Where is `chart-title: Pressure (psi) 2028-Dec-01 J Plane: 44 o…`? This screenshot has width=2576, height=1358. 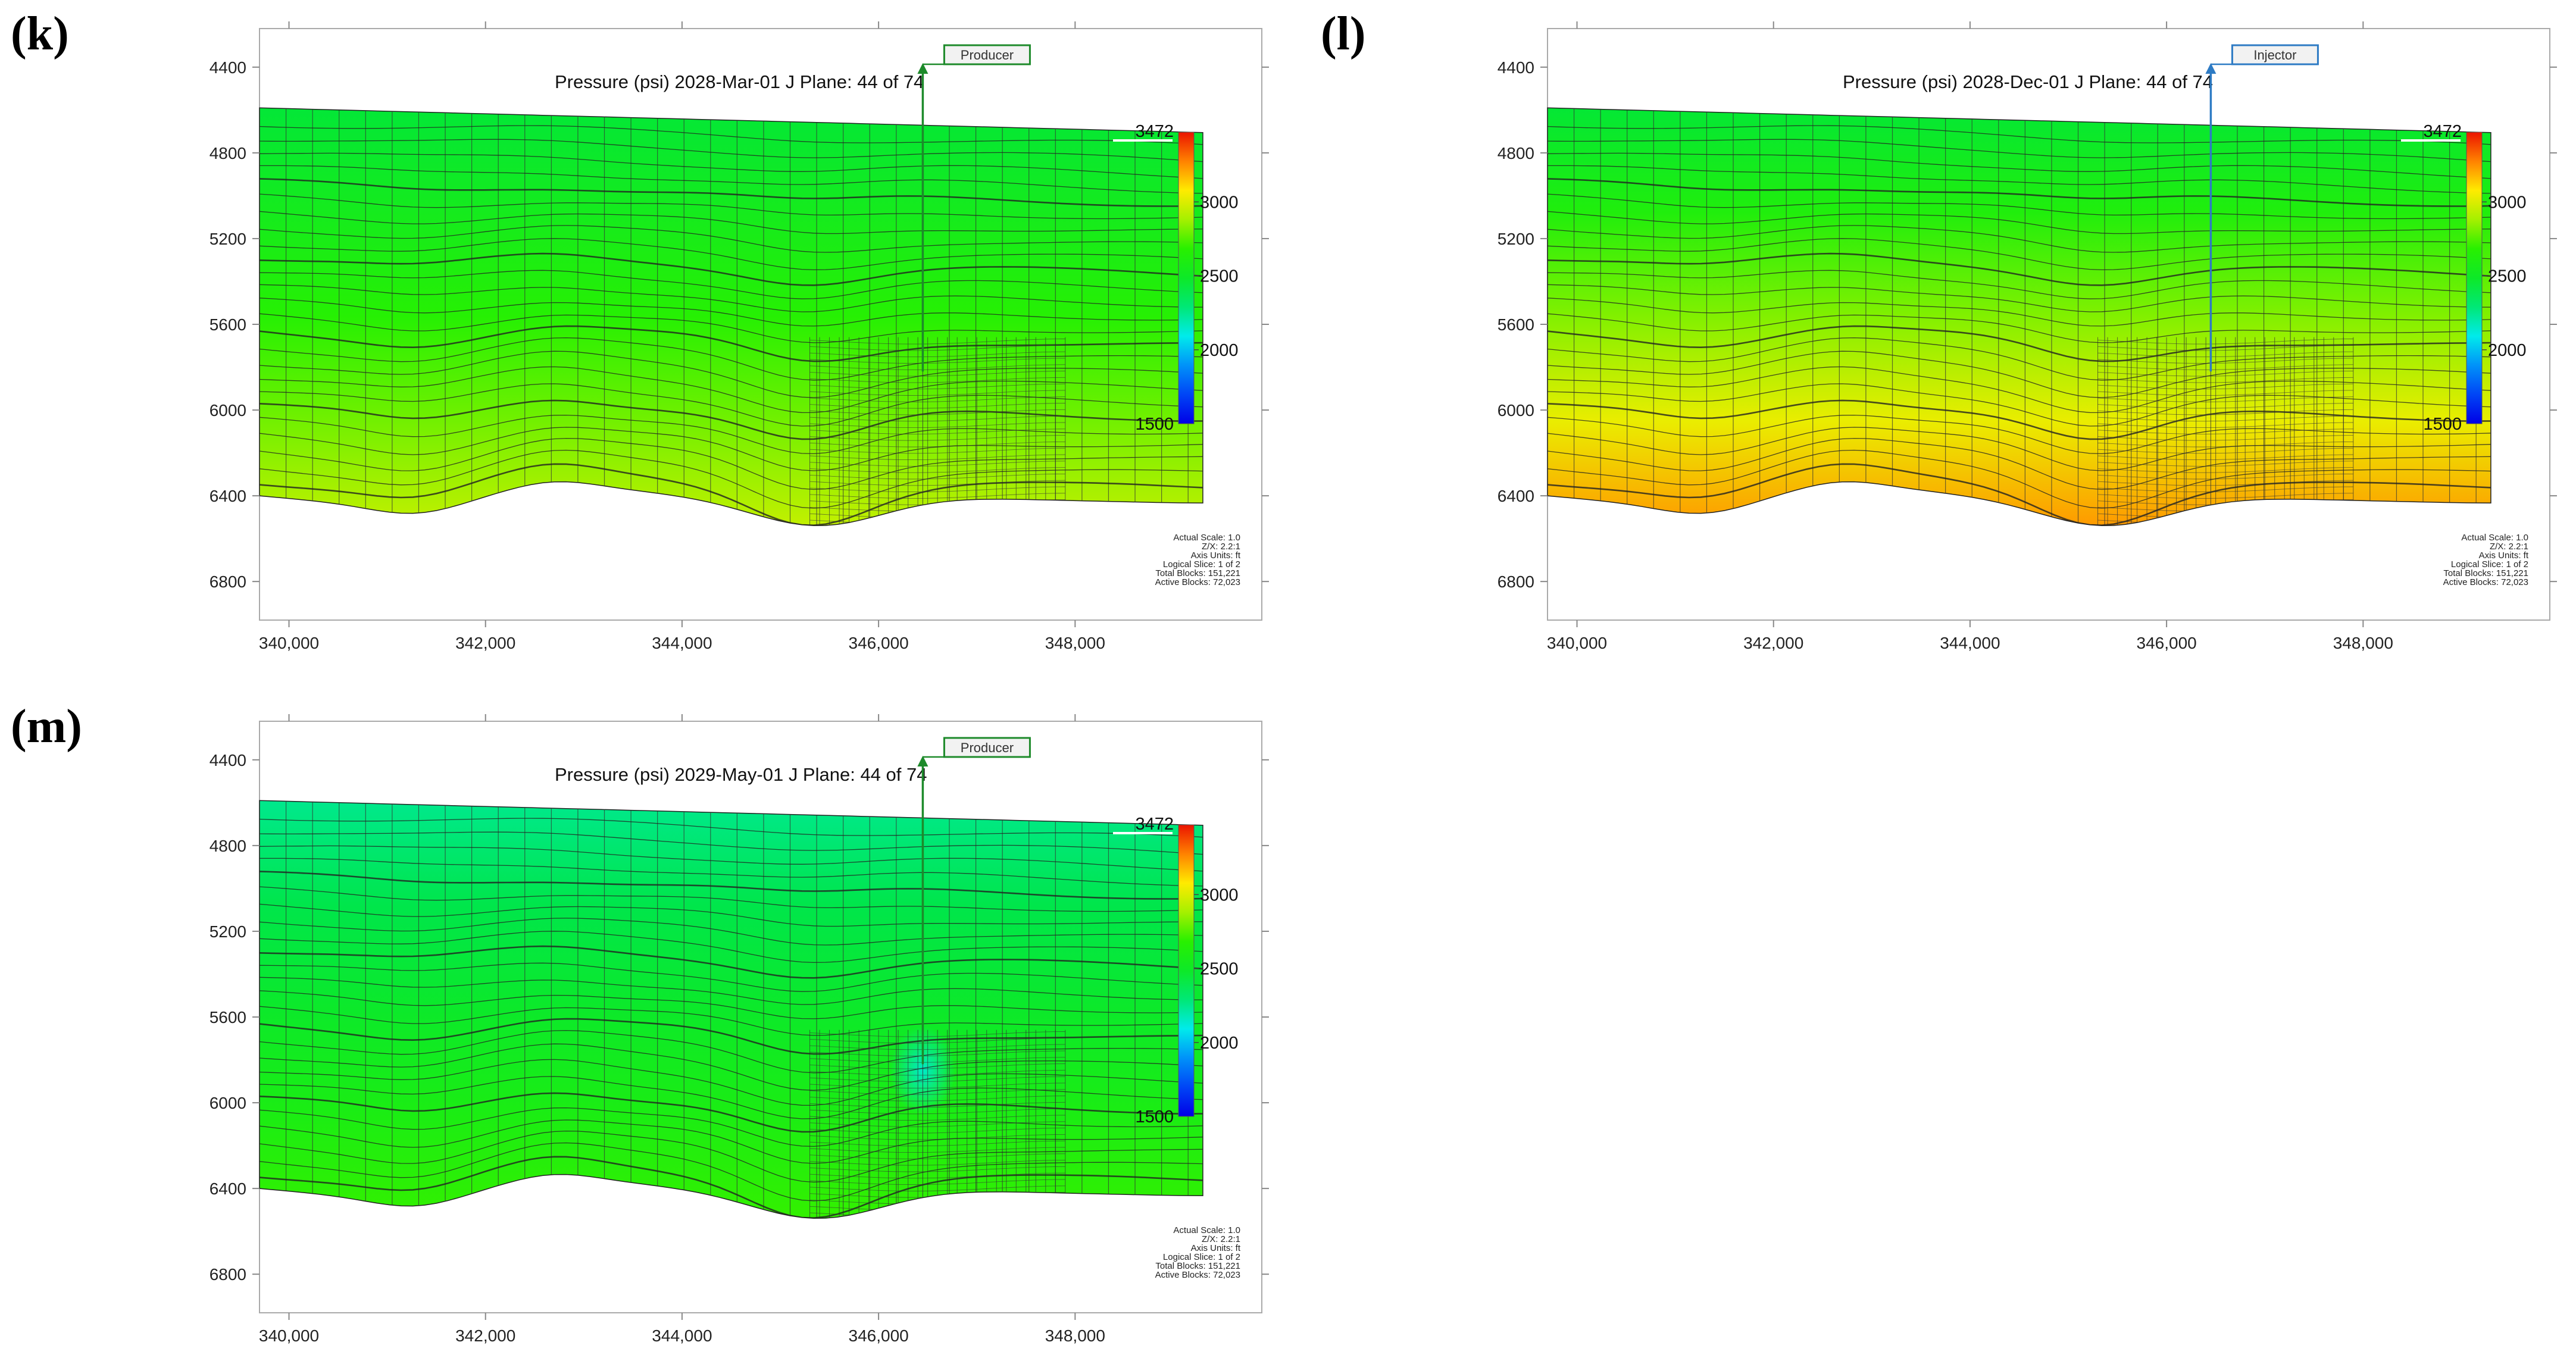
chart-title: Pressure (psi) 2028-Dec-01 J Plane: 44 o… is located at coordinates (2028, 82).